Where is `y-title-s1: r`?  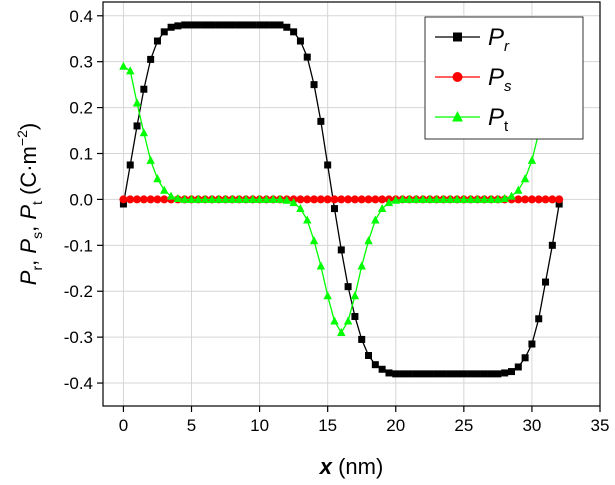
y-title-s1: r is located at coordinates (37, 268).